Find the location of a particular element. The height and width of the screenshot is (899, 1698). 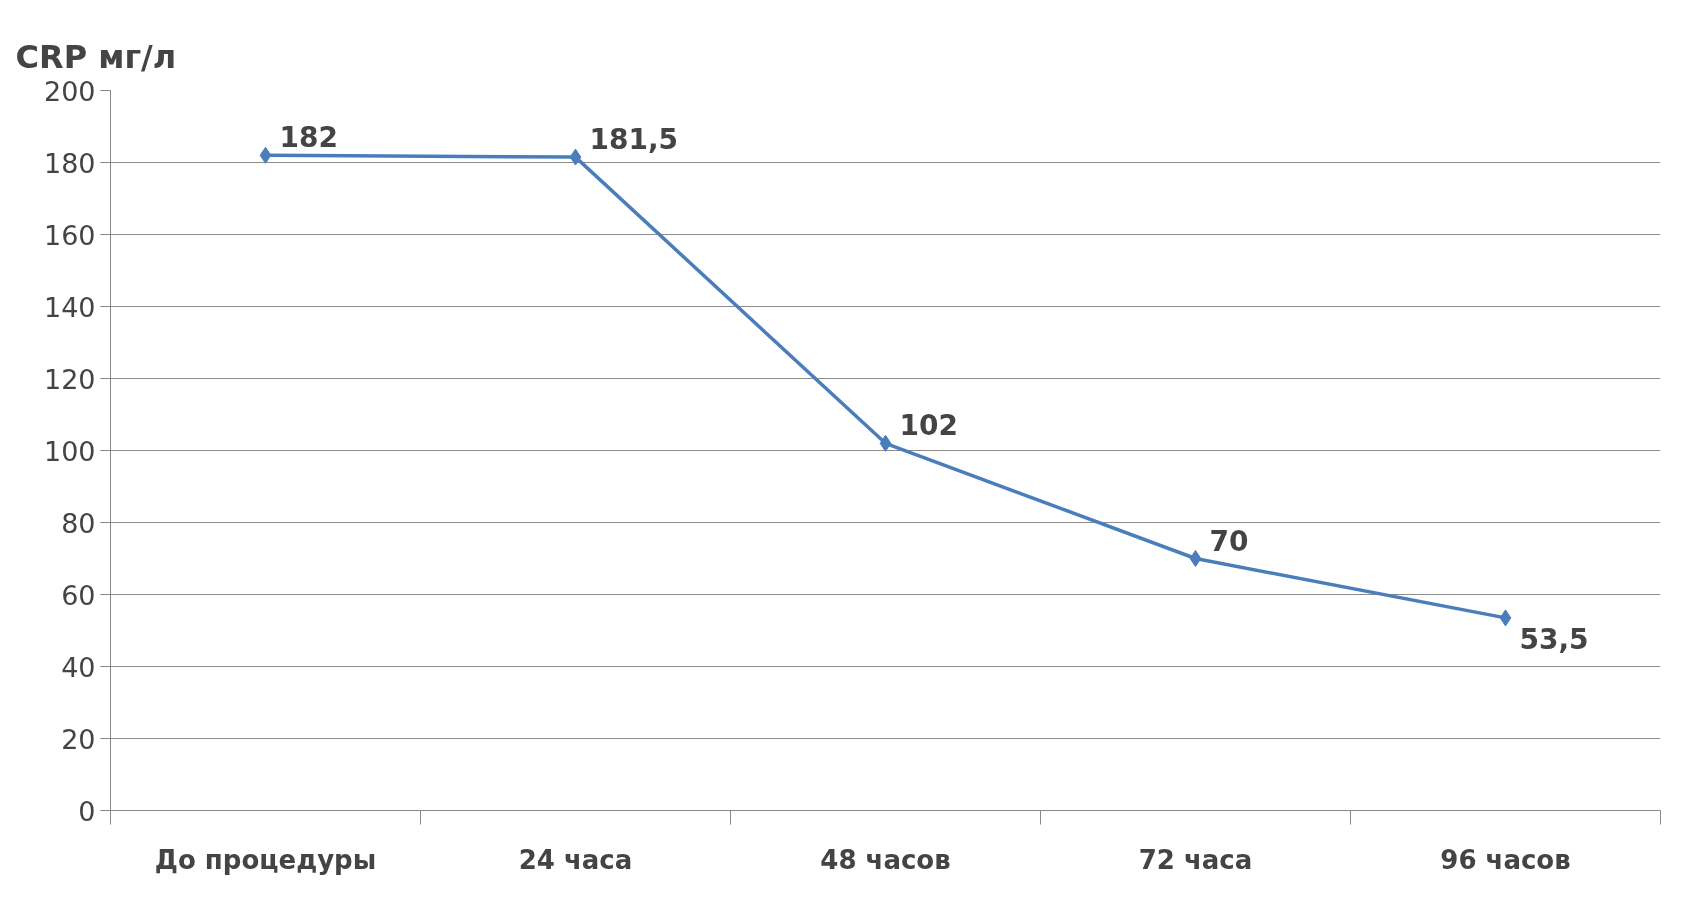

y-tick-label: 200 is located at coordinates (69, 91).